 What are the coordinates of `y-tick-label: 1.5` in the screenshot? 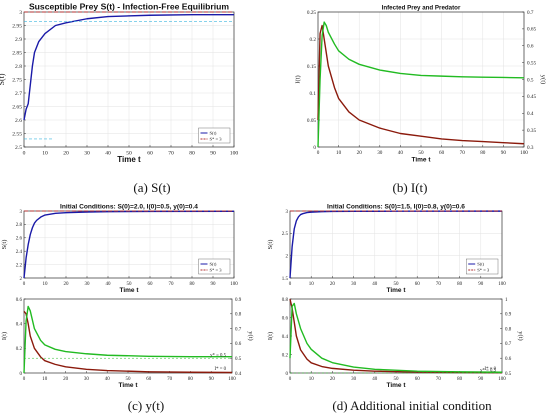 It's located at (285, 279).